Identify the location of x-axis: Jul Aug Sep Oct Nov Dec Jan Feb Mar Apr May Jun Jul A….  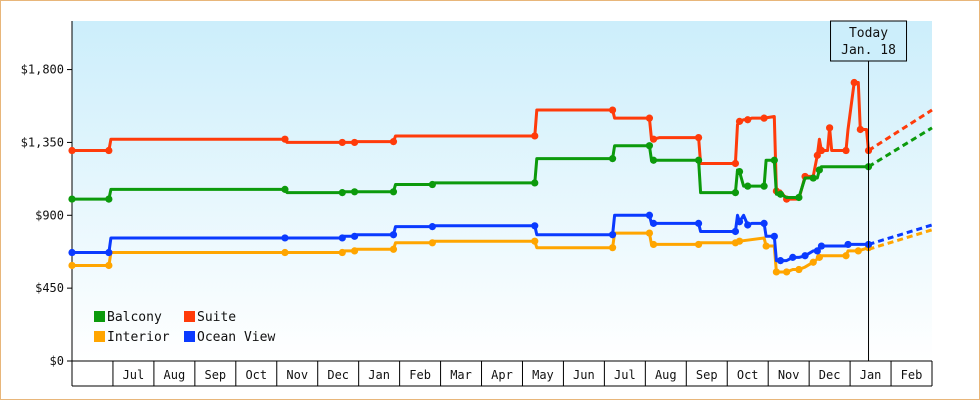
(502, 373).